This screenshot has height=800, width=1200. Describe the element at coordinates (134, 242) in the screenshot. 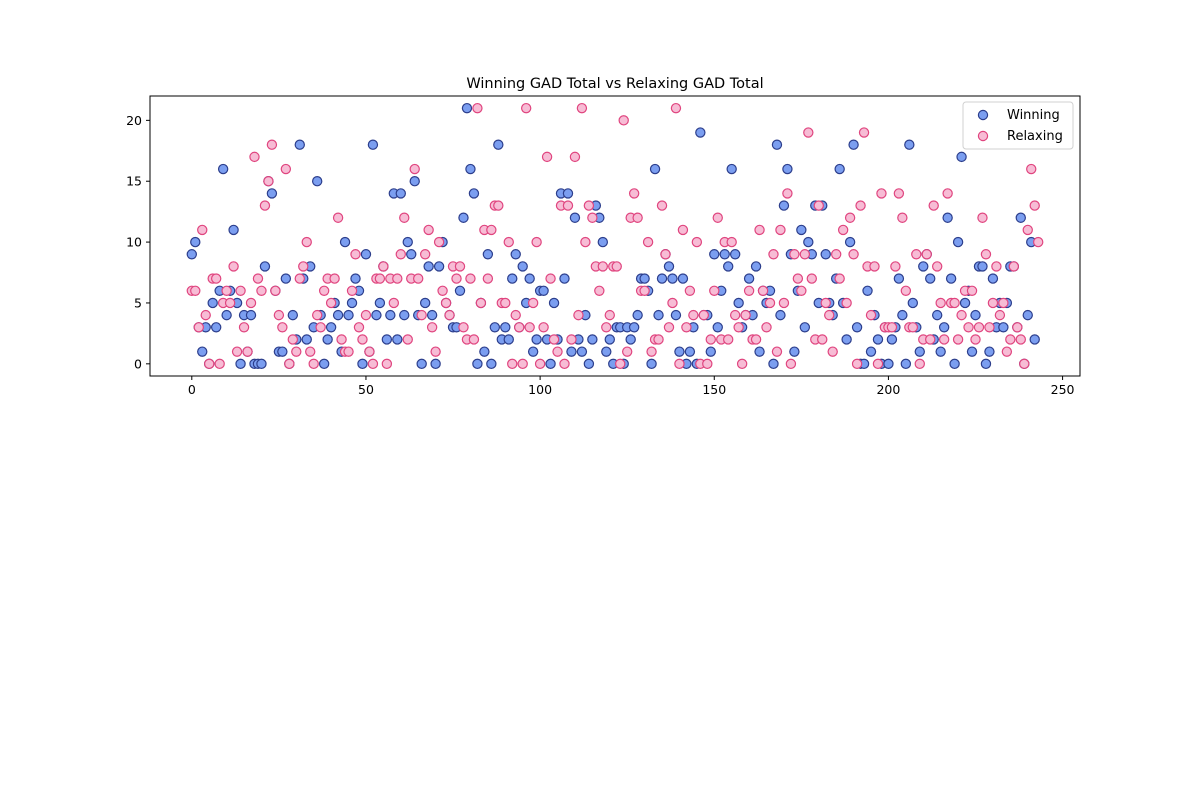

I see `y-tick-label: 10` at that location.